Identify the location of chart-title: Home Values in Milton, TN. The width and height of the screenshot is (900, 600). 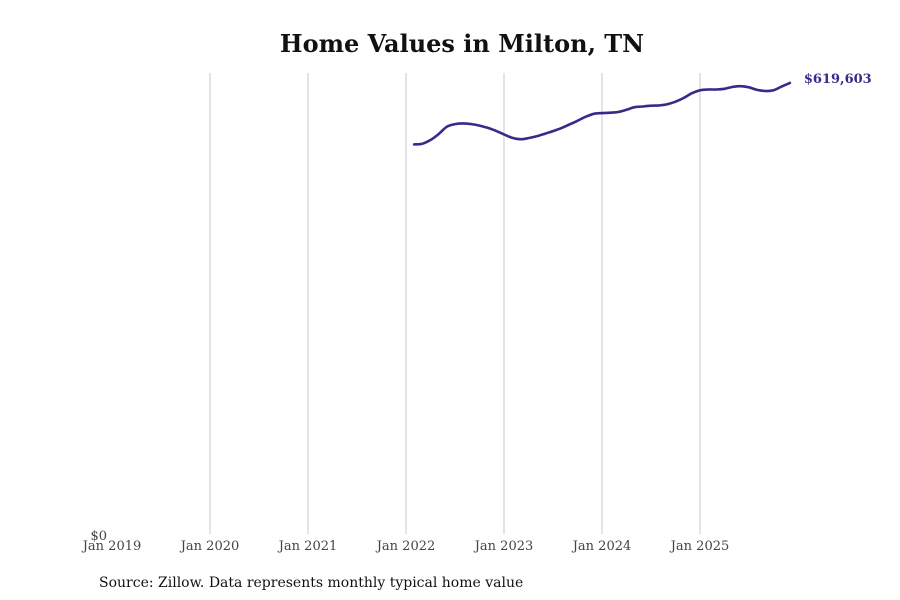
(462, 43).